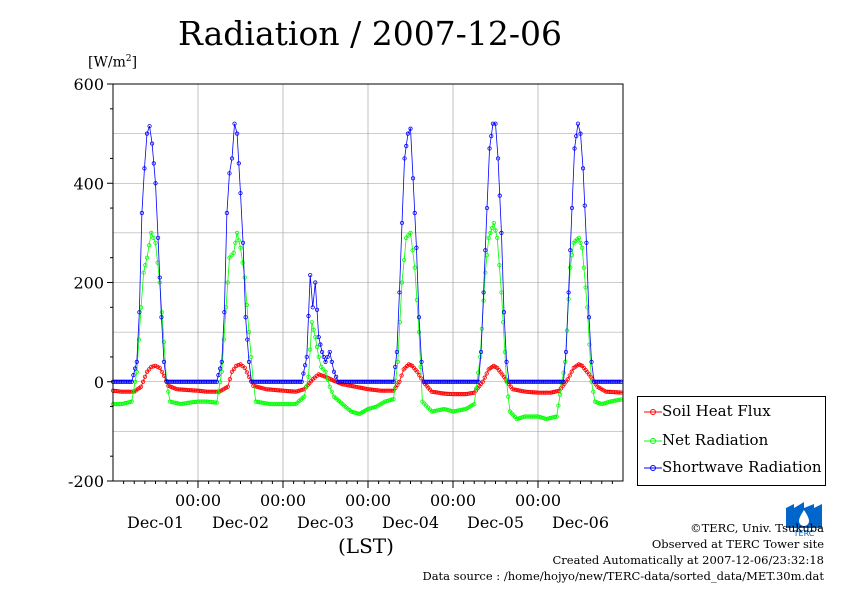 The width and height of the screenshot is (842, 595). I want to click on legend-label-shortwave-radiation: Shortwave Radiation, so click(742, 467).